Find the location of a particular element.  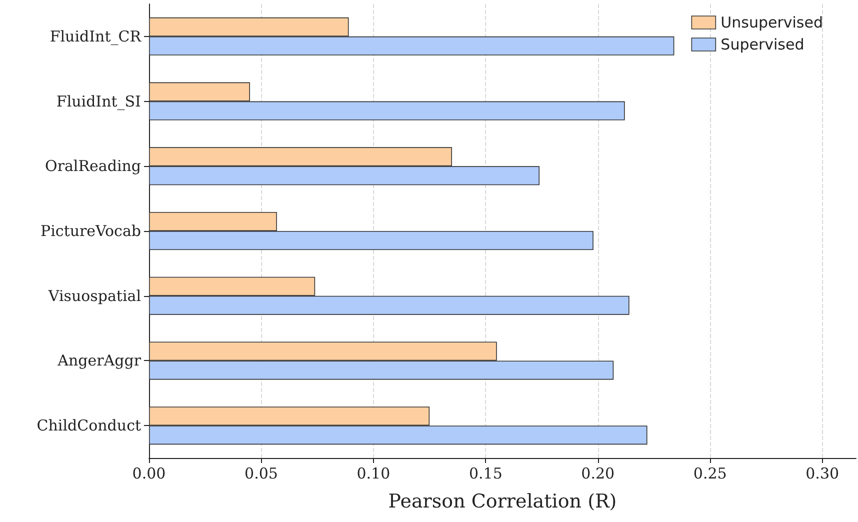

y-tick-label: AngerAggr is located at coordinates (99, 361).